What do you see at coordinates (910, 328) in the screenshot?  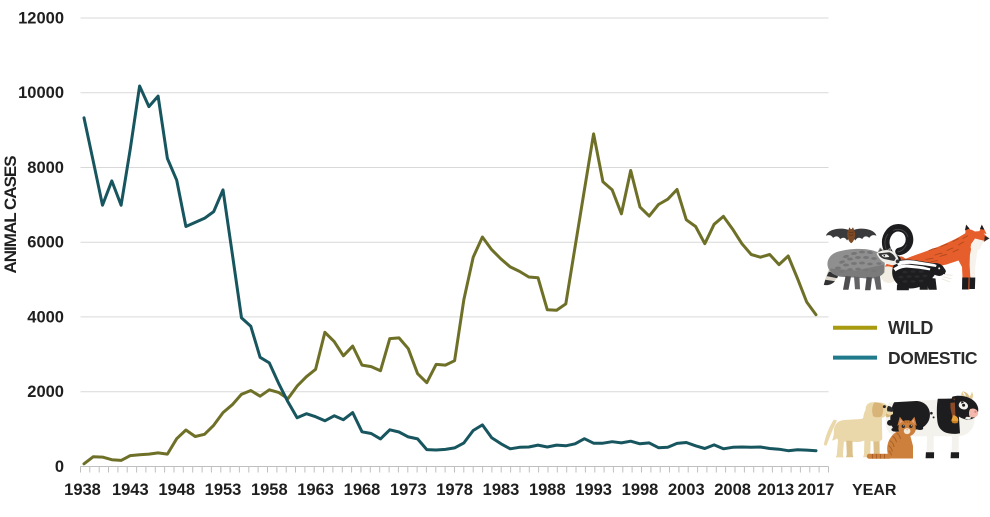 I see `svg-text: WILD` at bounding box center [910, 328].